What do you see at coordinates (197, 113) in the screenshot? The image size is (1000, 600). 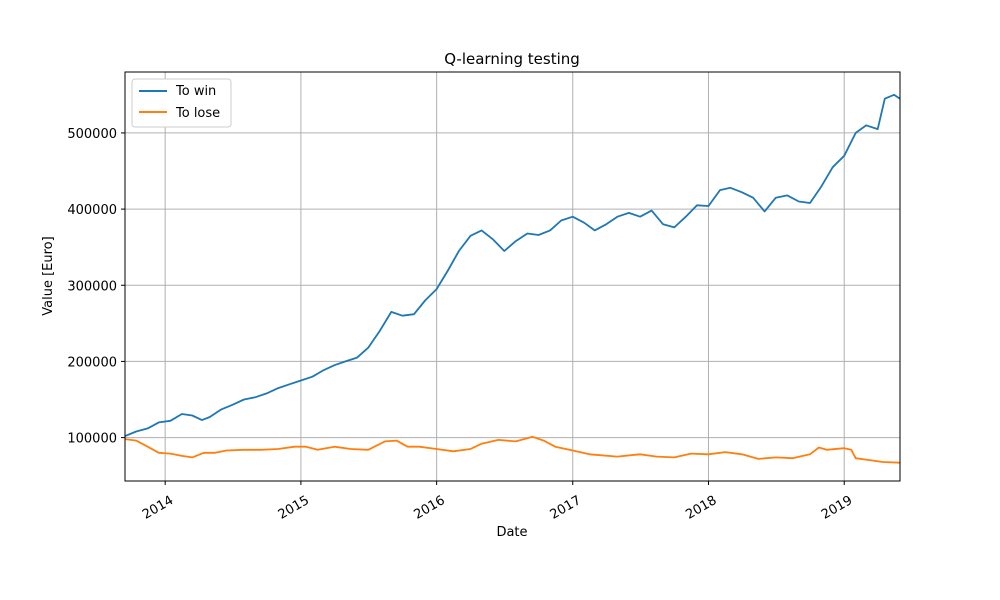 I see `legend-label-to-lose: To lose` at bounding box center [197, 113].